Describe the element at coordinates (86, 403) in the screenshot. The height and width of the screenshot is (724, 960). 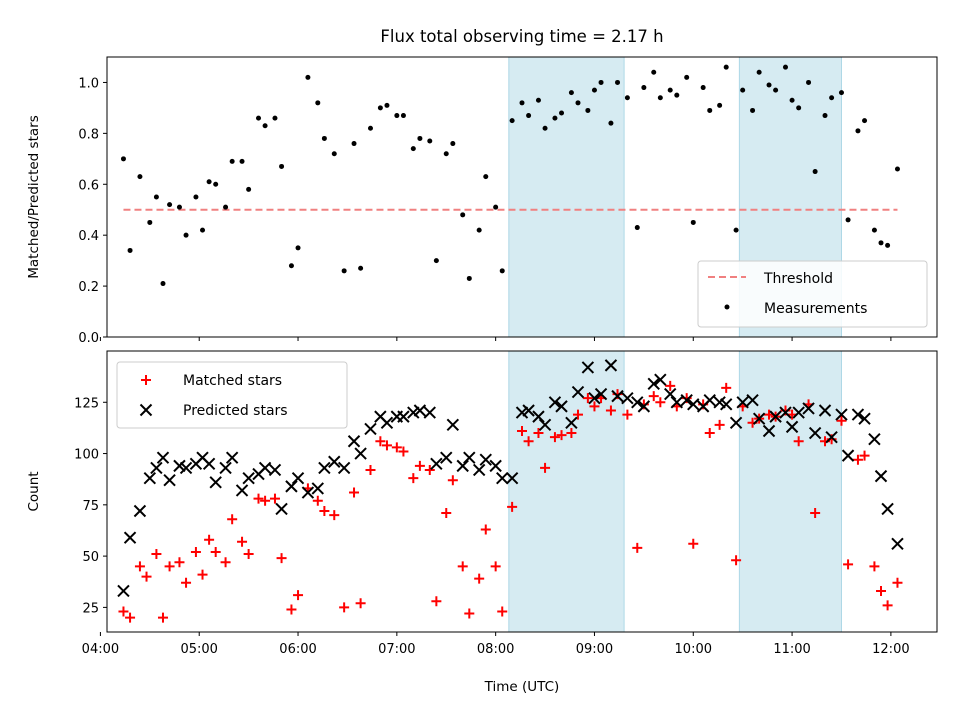
I see `y-tick-label: 125` at that location.